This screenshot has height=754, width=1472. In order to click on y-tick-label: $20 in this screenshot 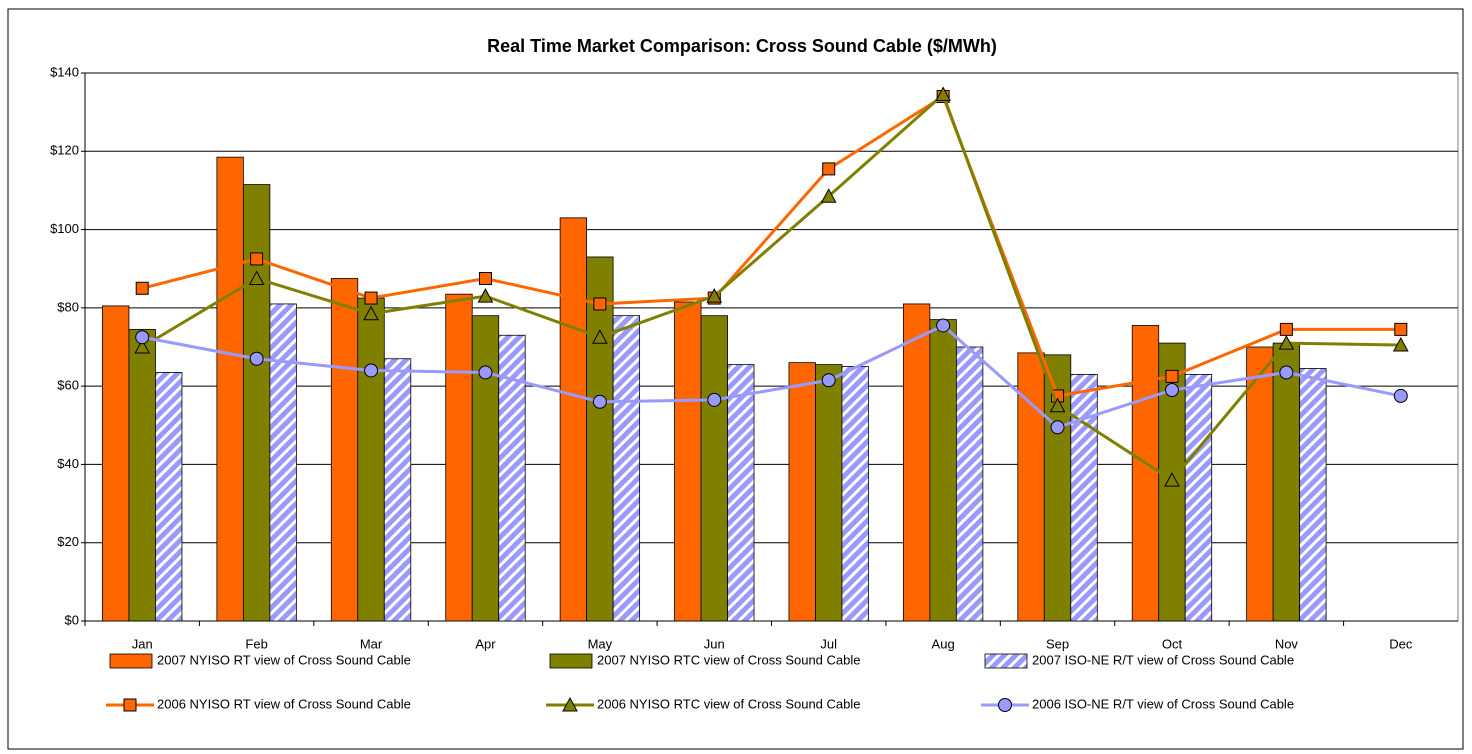, I will do `click(68, 541)`.